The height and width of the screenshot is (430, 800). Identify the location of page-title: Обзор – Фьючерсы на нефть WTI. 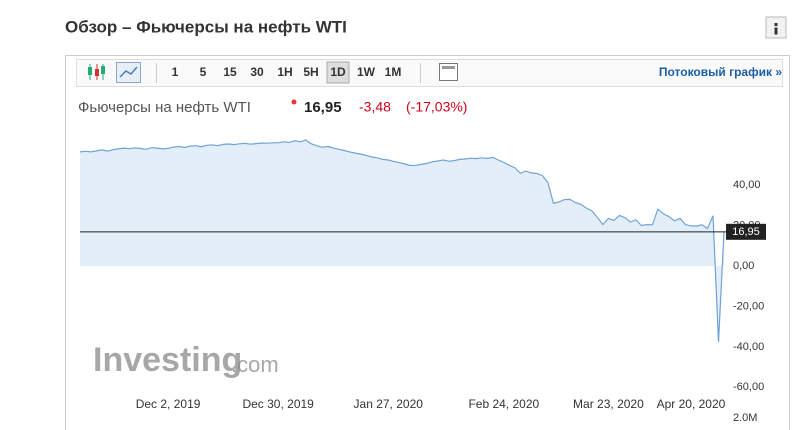
(206, 26).